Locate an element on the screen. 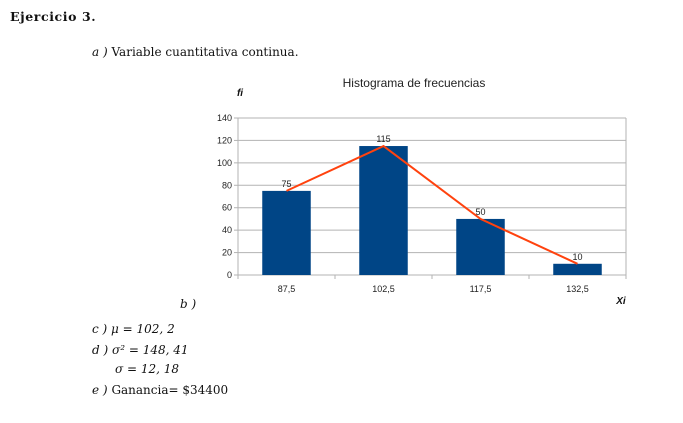 The height and width of the screenshot is (423, 683). item-c-label: c ) is located at coordinates (100, 329).